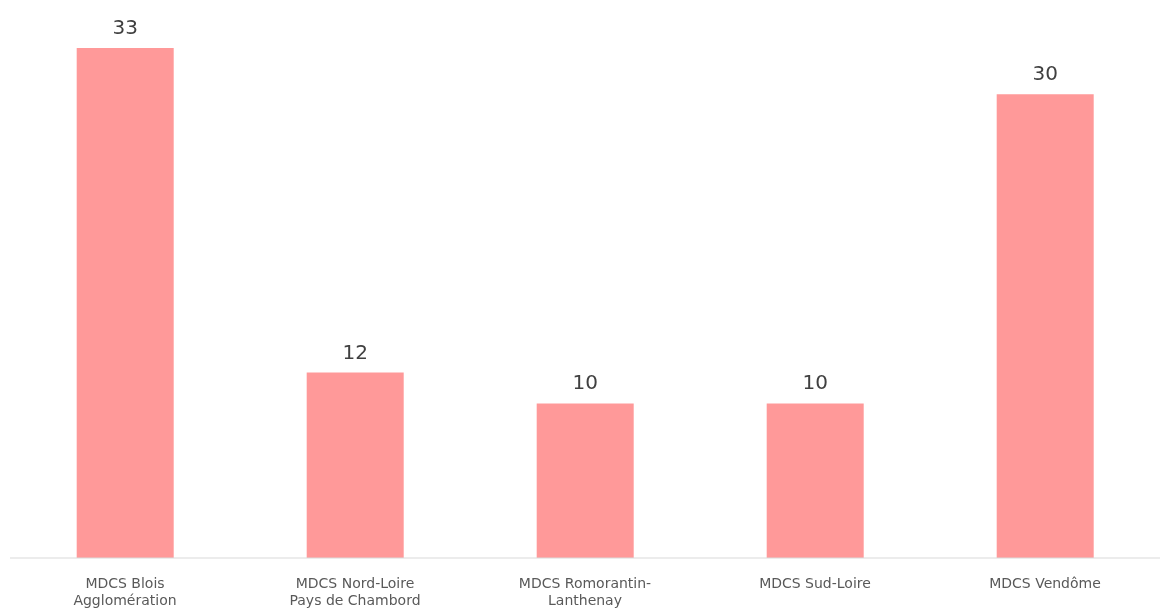 The image size is (1160, 614). I want to click on x-tick-label: MDCS Vendôme, so click(1045, 583).